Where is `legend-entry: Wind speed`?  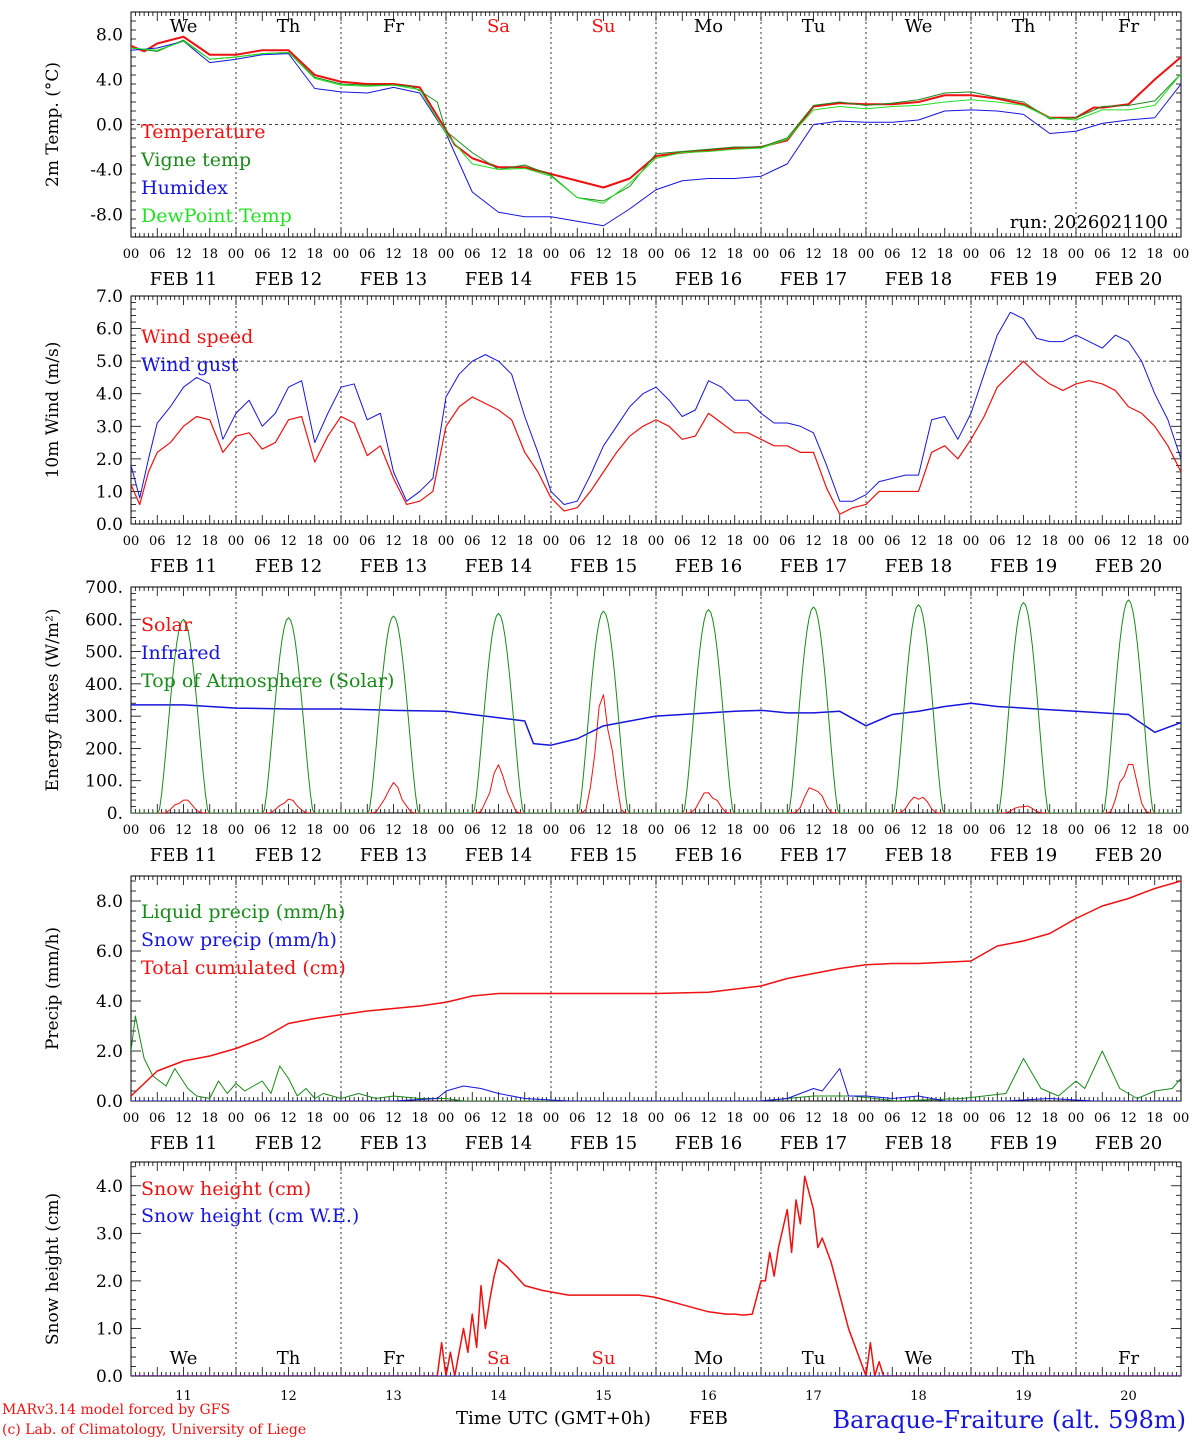
legend-entry: Wind speed is located at coordinates (197, 337).